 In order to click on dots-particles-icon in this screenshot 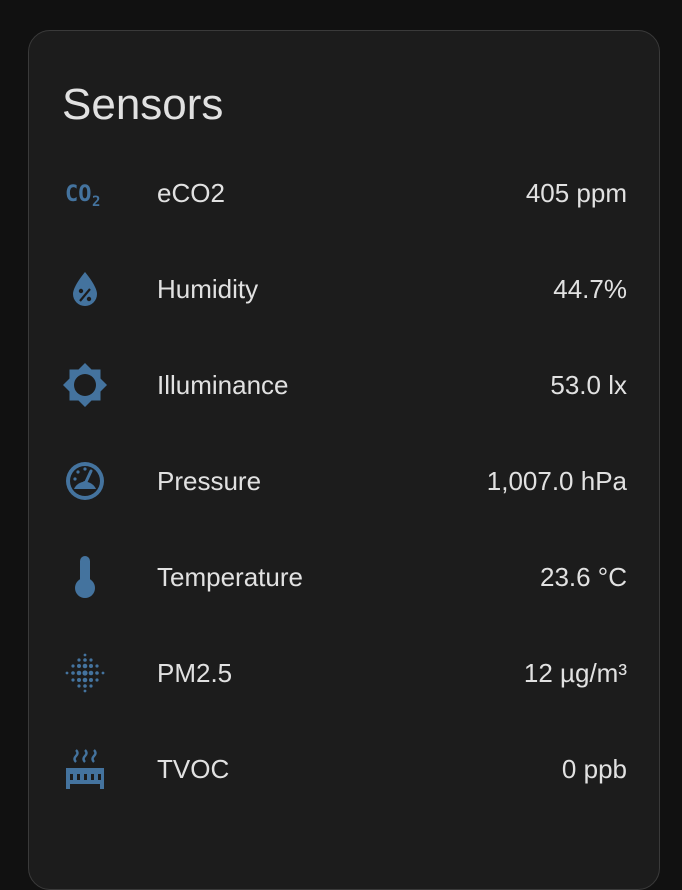, I will do `click(85, 673)`.